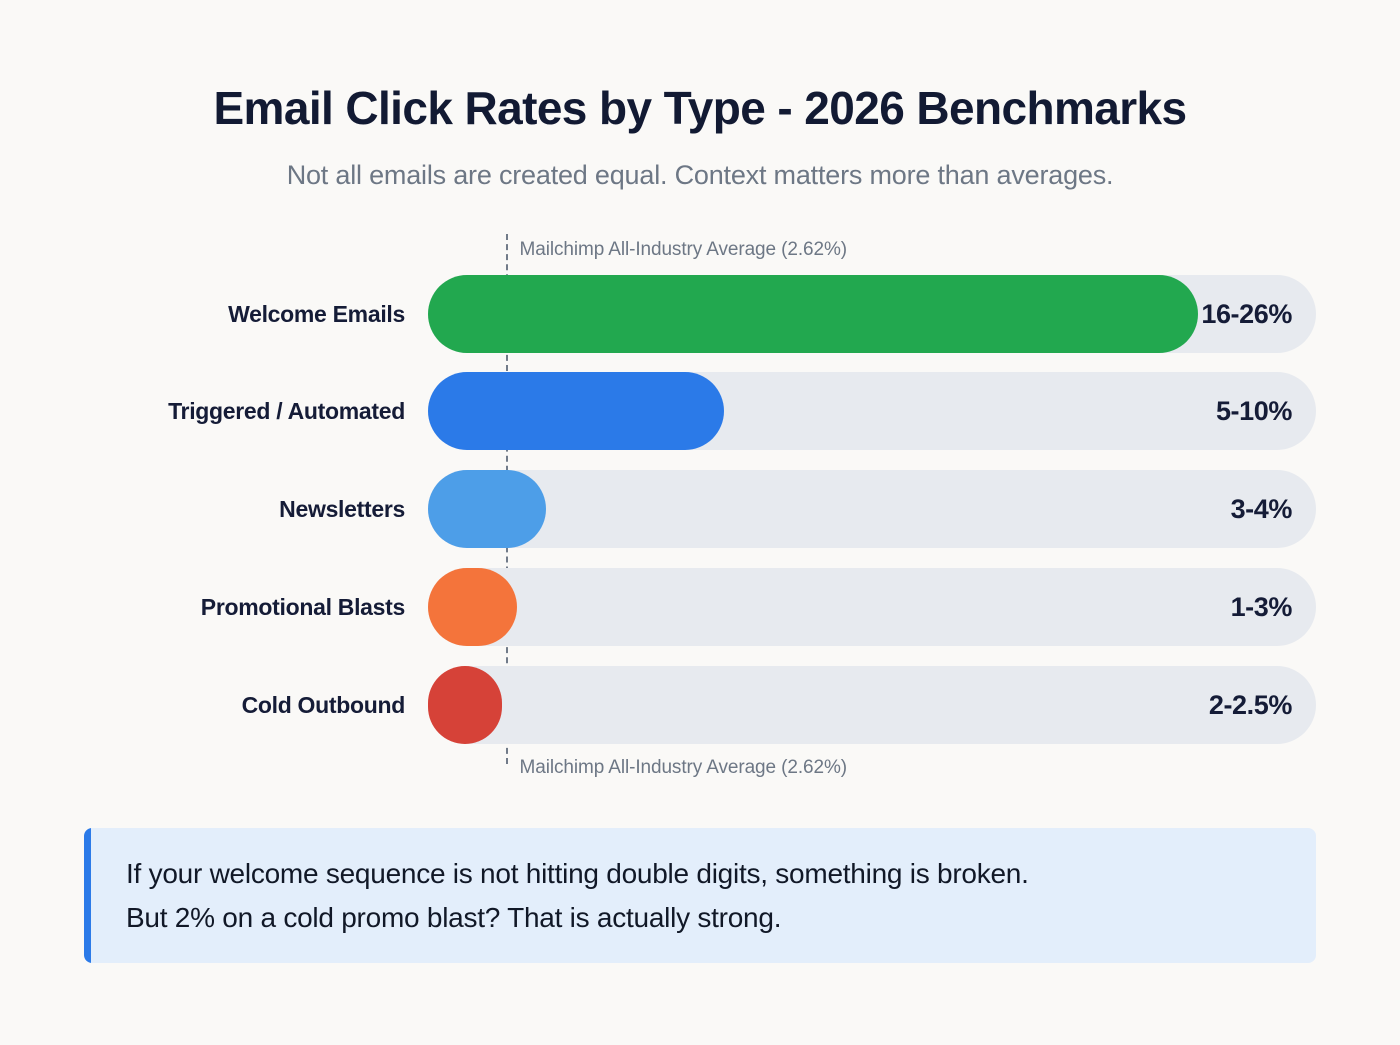 Image resolution: width=1400 pixels, height=1045 pixels. What do you see at coordinates (342, 508) in the screenshot?
I see `bar-category-label: Newsletters` at bounding box center [342, 508].